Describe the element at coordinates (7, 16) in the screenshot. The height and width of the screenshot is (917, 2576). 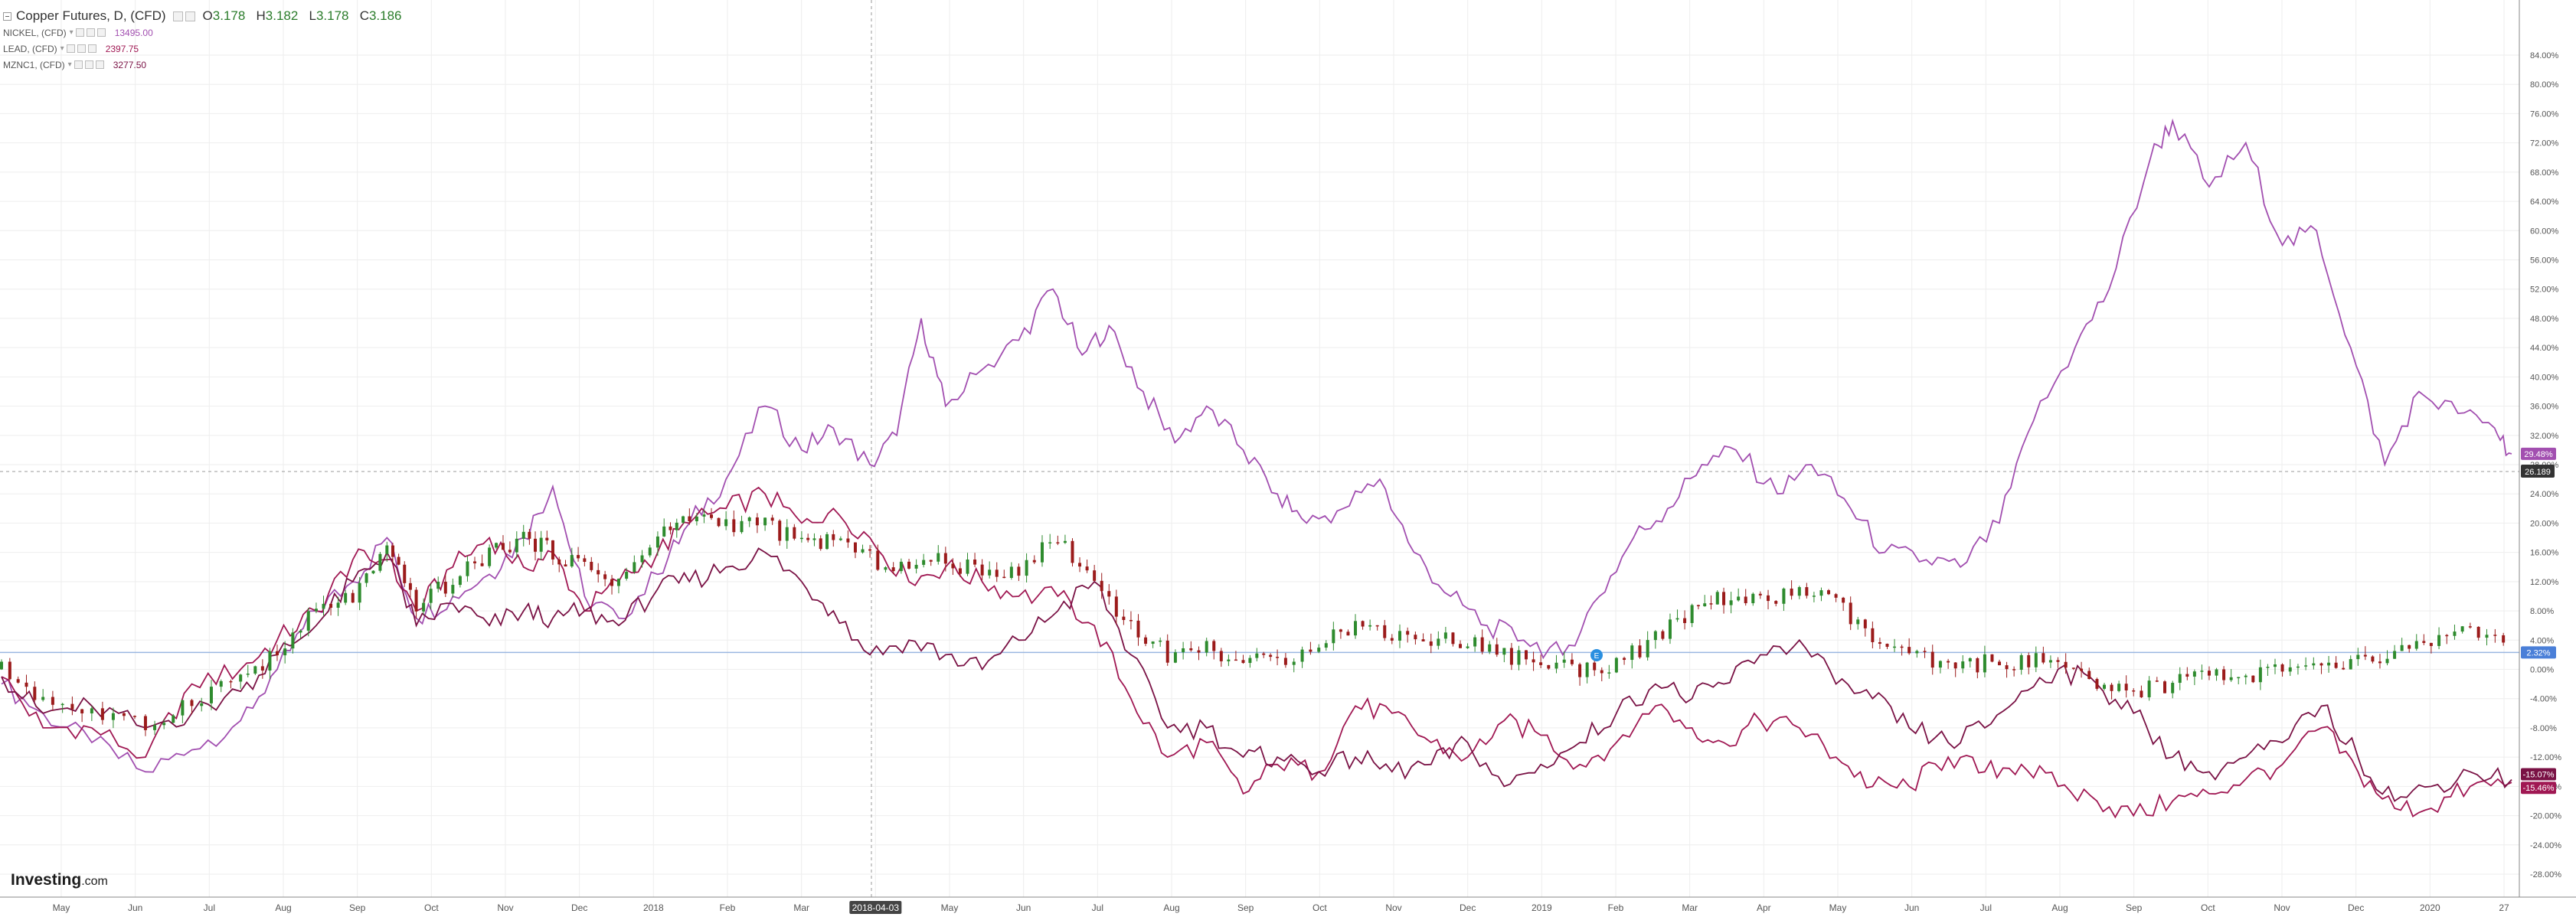
I see `collapse-icon` at that location.